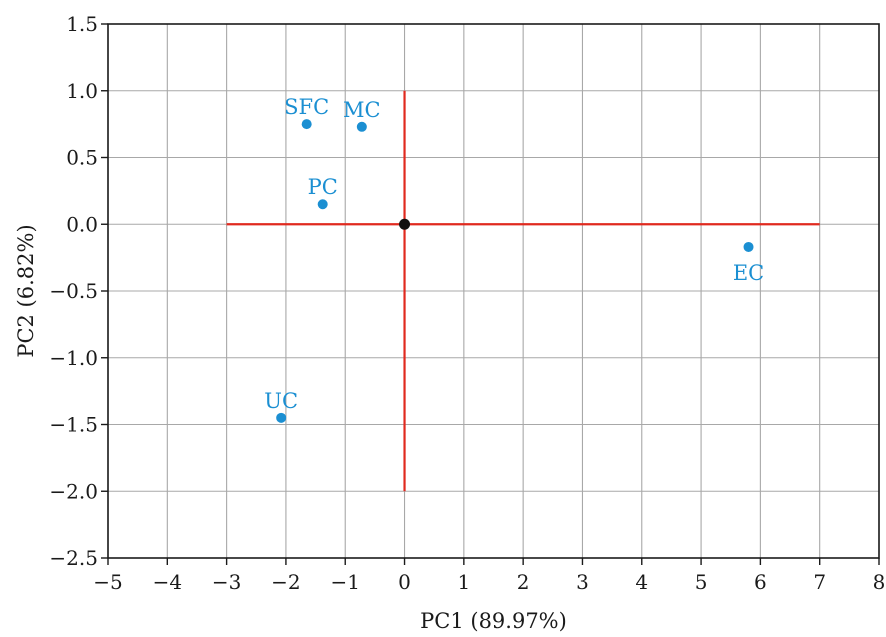  Describe the element at coordinates (82, 224) in the screenshot. I see `y-tick-label-3: 0.0` at that location.